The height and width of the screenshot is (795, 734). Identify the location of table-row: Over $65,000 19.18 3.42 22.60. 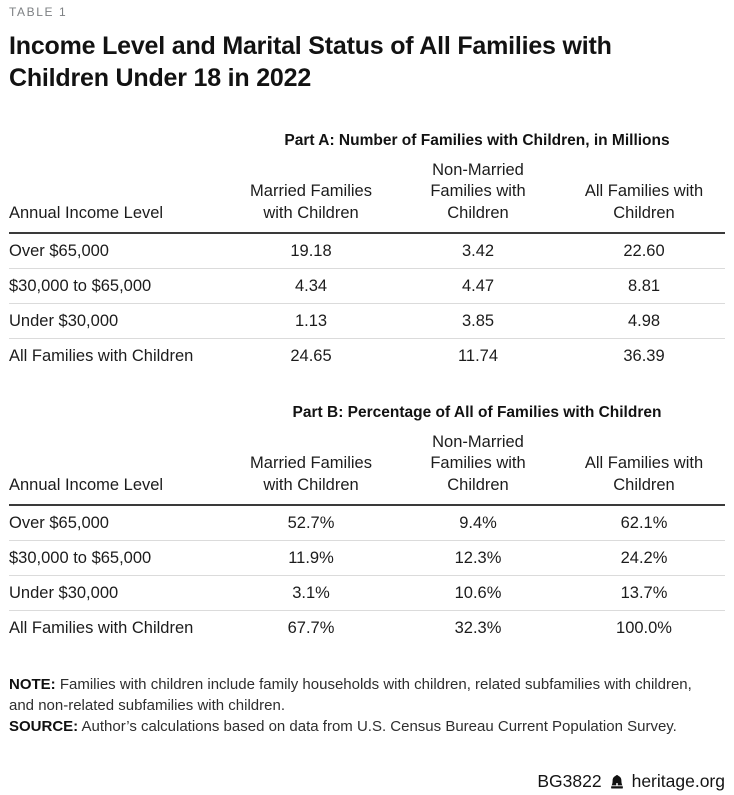
(367, 251).